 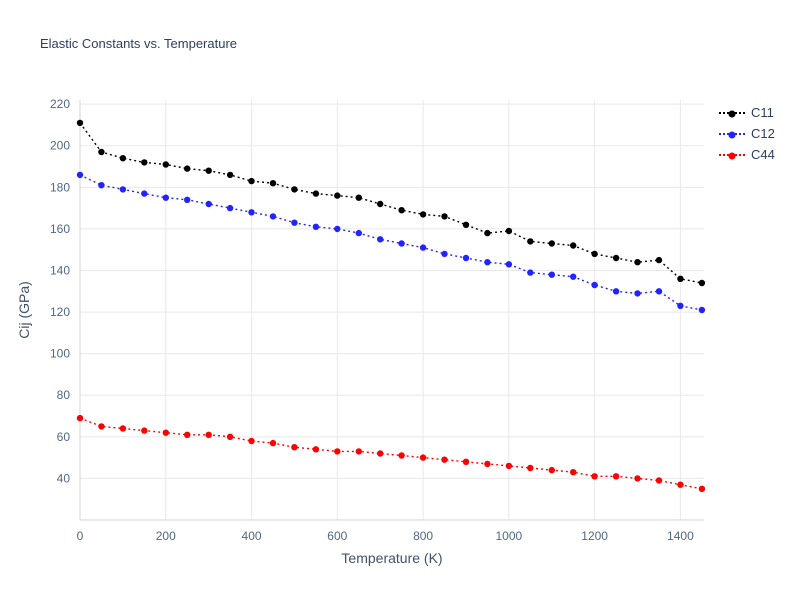 I want to click on svg-text: 160, so click(x=60, y=229).